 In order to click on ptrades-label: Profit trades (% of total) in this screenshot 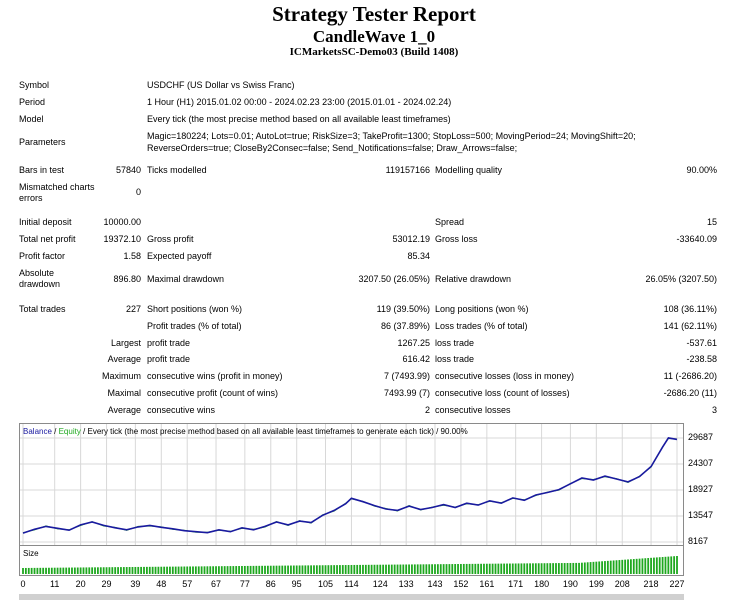, I will do `click(194, 326)`.